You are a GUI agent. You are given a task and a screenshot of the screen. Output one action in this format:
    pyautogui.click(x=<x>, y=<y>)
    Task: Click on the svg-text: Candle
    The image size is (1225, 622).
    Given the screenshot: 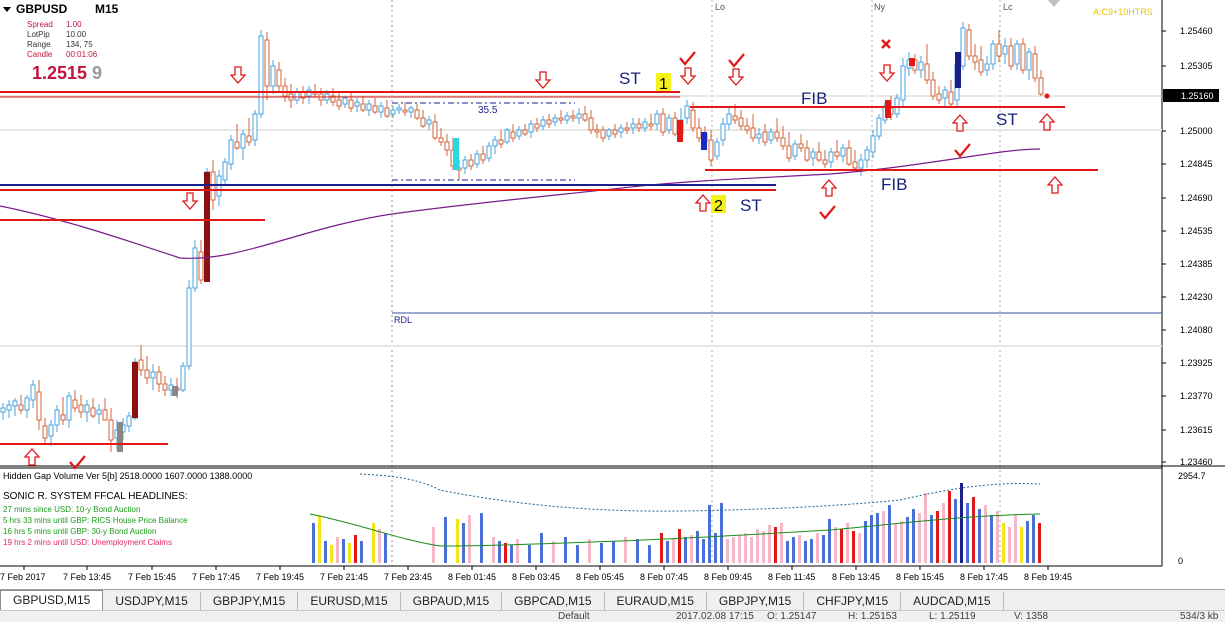 What is the action you would take?
    pyautogui.click(x=40, y=54)
    